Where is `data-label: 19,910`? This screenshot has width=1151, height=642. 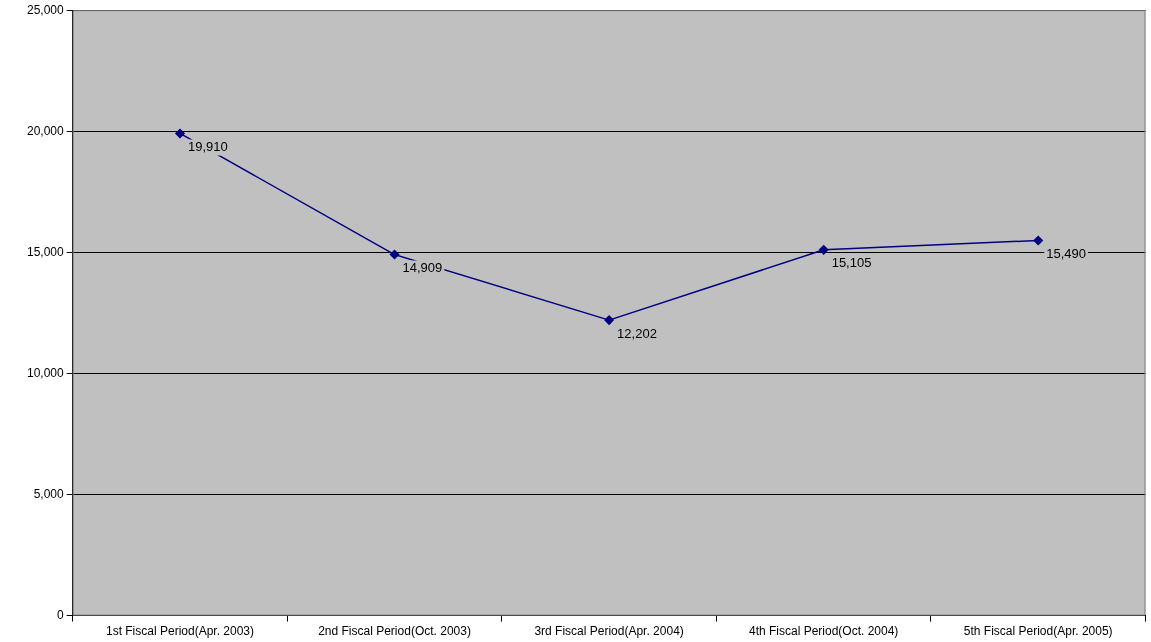 data-label: 19,910 is located at coordinates (207, 147).